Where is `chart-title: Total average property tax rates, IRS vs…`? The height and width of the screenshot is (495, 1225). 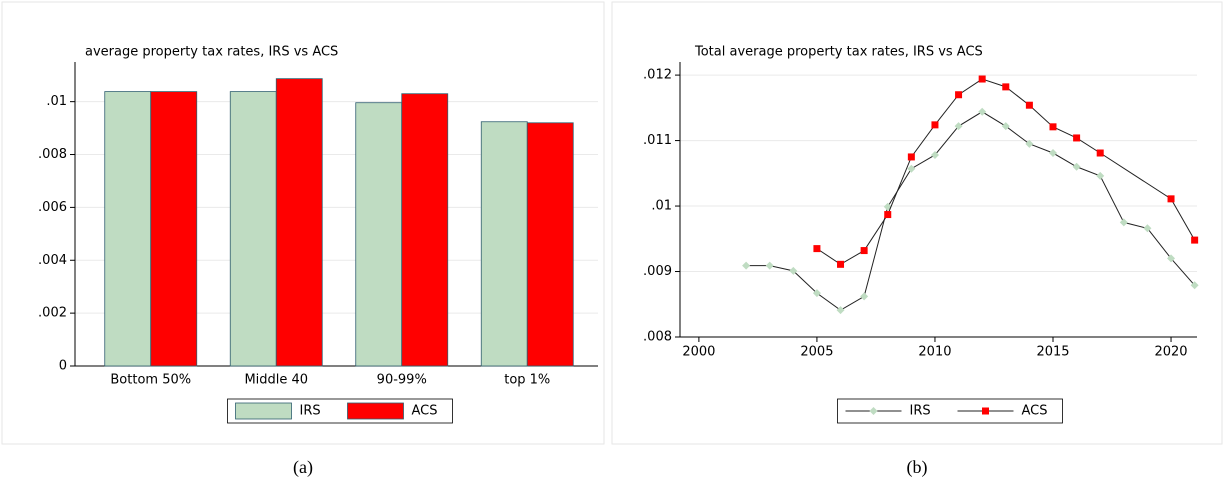
chart-title: Total average property tax rates, IRS vs… is located at coordinates (838, 52).